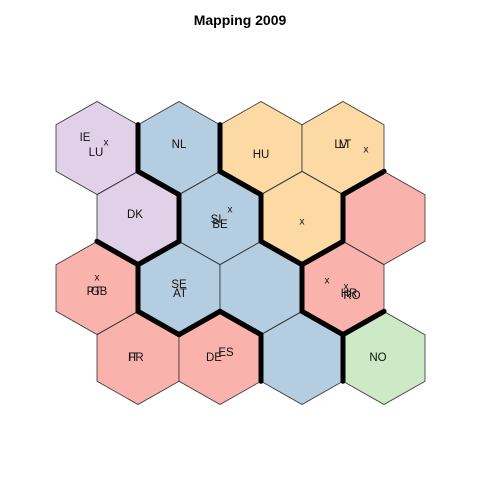 This screenshot has height=480, width=480. I want to click on country-label-lv: LV, so click(341, 145).